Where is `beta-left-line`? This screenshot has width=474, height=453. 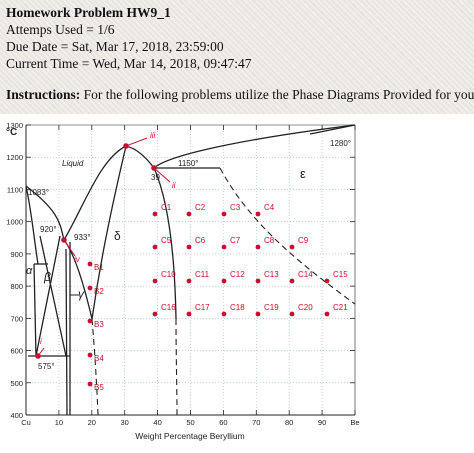 beta-left-line is located at coordinates (53, 296).